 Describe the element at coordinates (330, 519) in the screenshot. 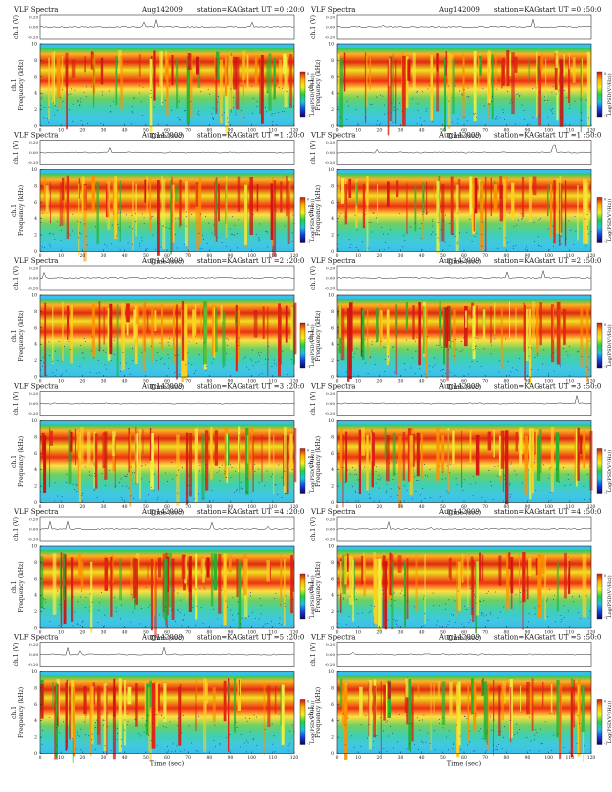

I see `waveform-ytick: 0.20` at that location.